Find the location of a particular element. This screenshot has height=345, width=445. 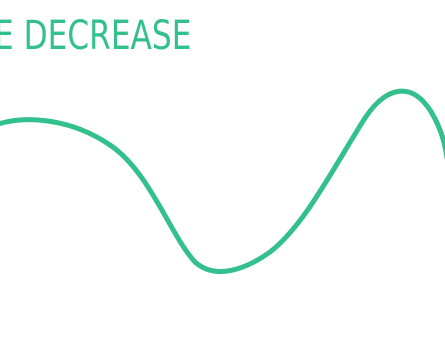

heading-text: E DECREASE is located at coordinates (96, 36).